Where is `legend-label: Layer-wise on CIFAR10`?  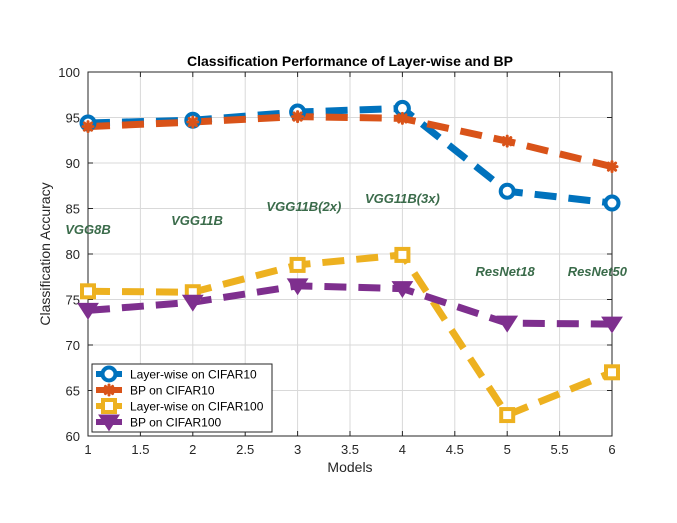
legend-label: Layer-wise on CIFAR10 is located at coordinates (193, 375).